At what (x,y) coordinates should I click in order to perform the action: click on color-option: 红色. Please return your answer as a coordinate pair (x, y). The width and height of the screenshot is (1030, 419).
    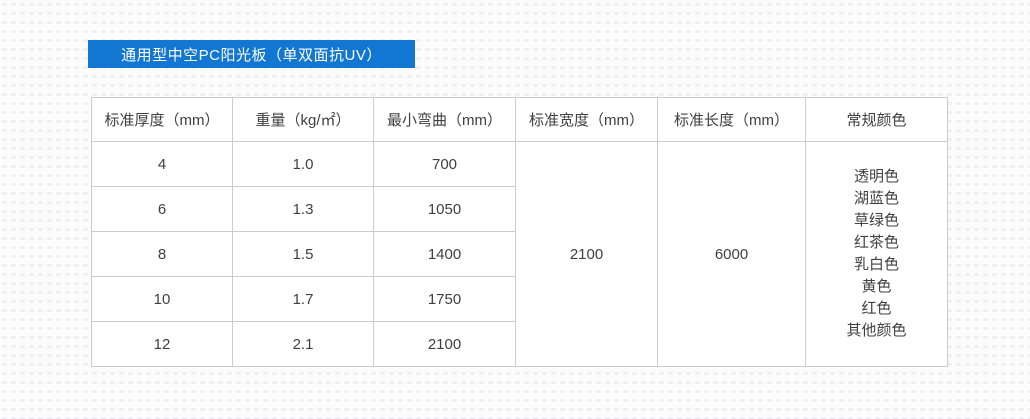
    Looking at the image, I should click on (876, 308).